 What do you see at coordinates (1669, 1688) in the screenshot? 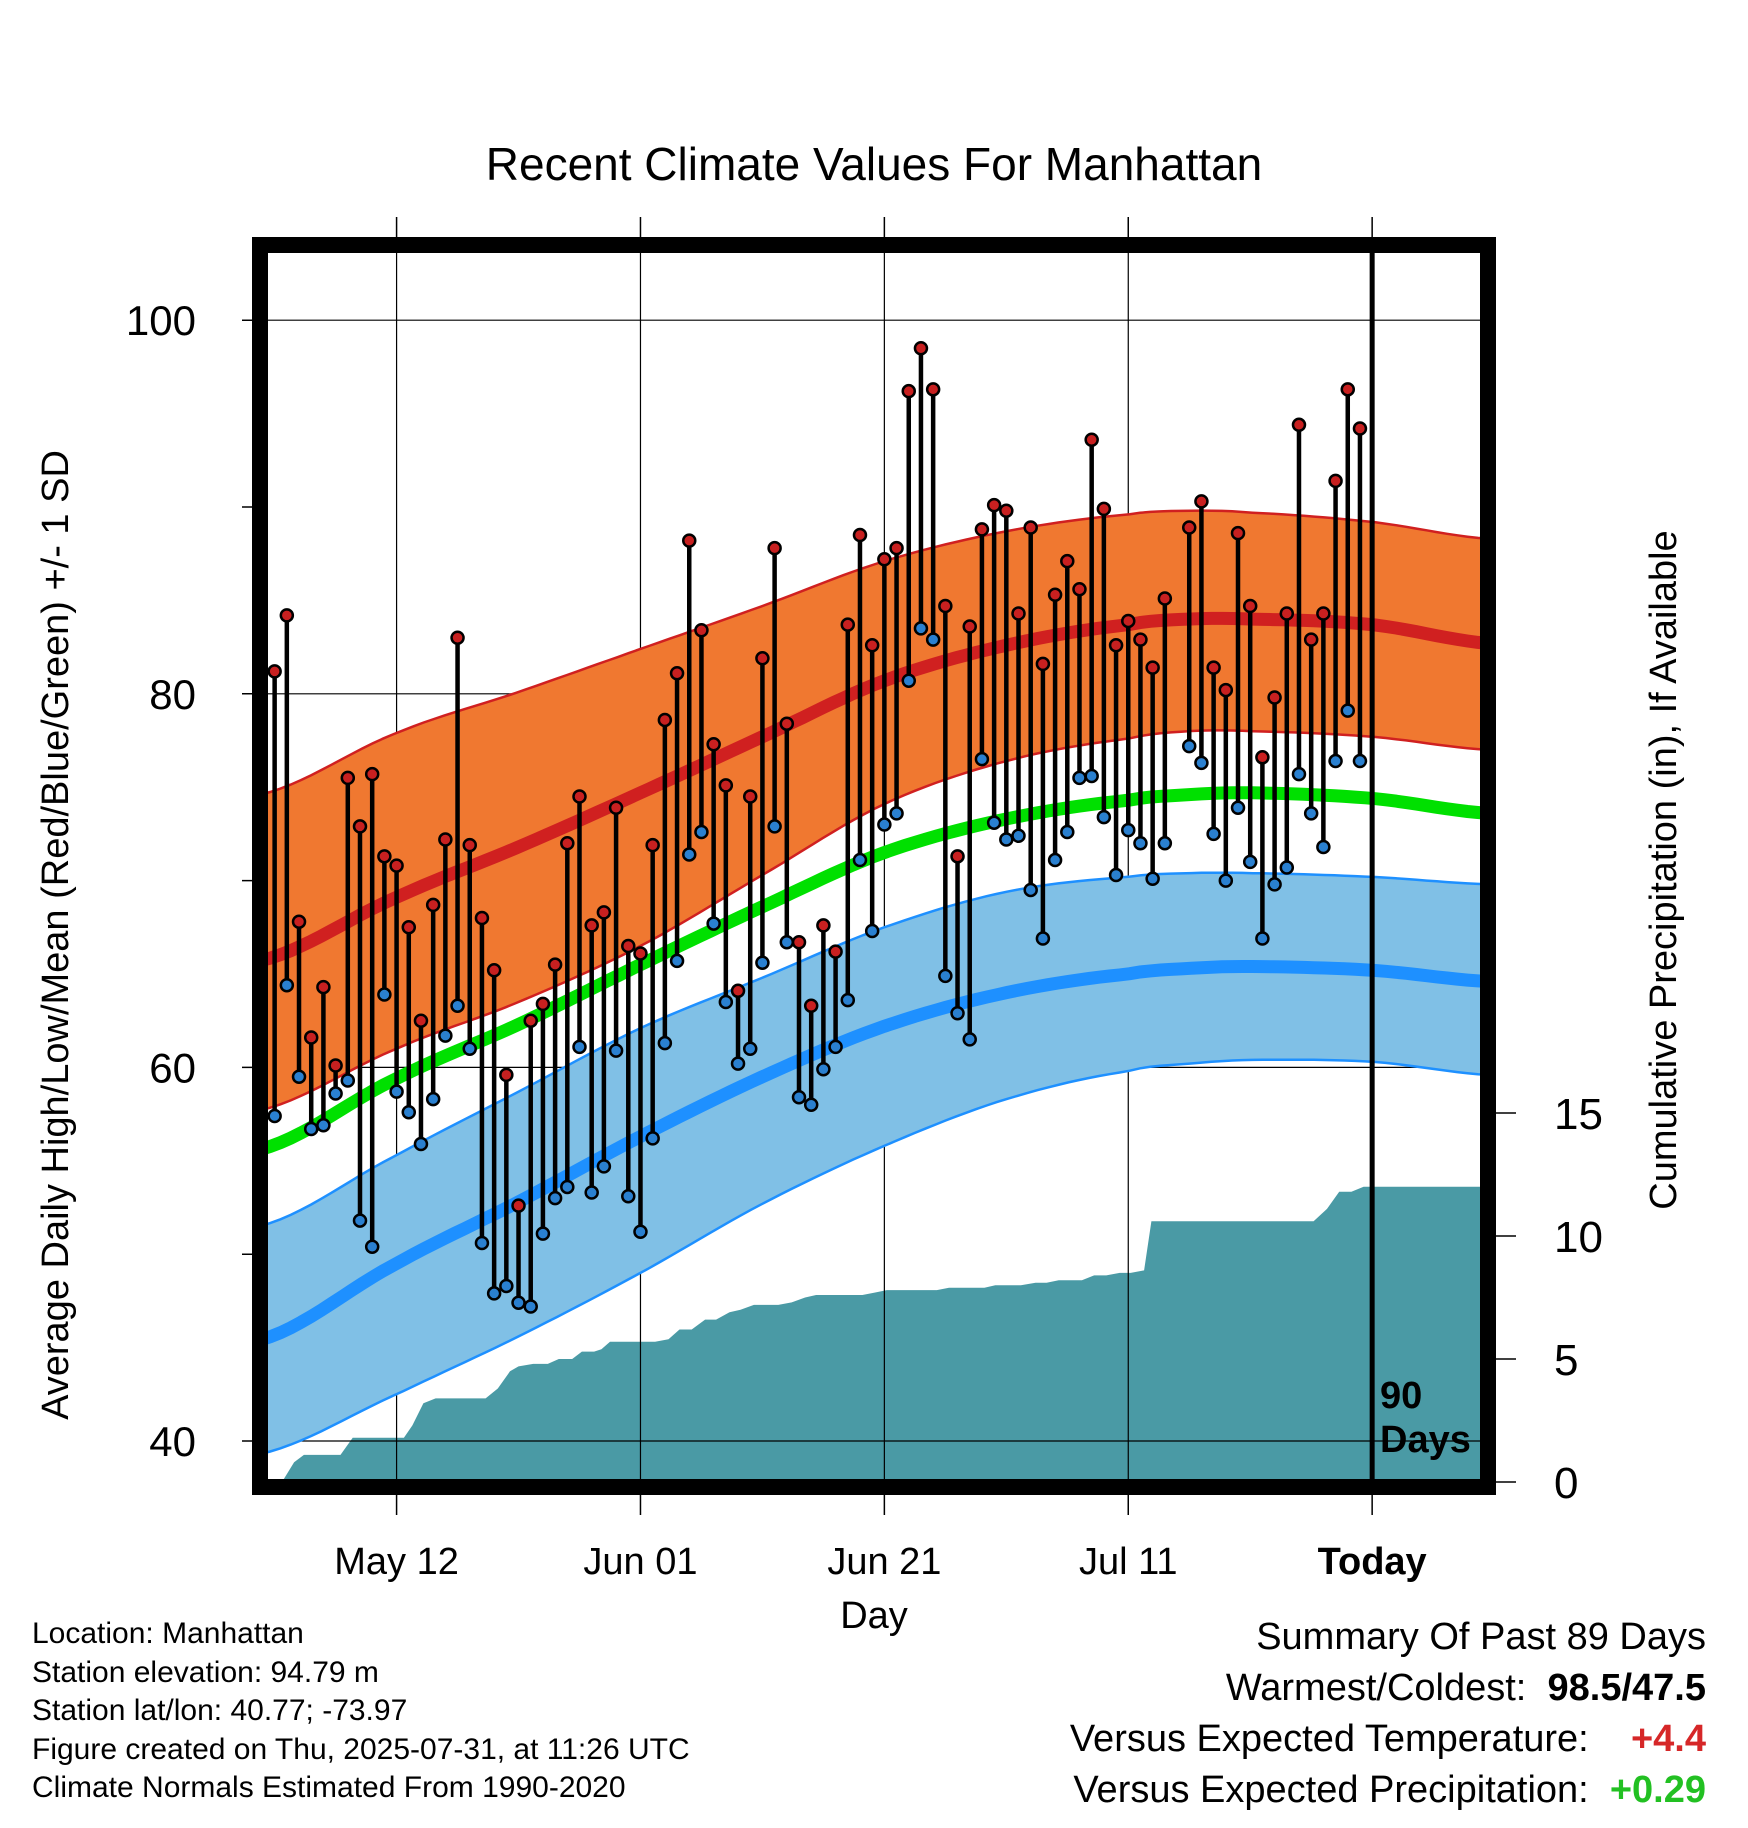
I see `coldest-value: 47.5` at bounding box center [1669, 1688].